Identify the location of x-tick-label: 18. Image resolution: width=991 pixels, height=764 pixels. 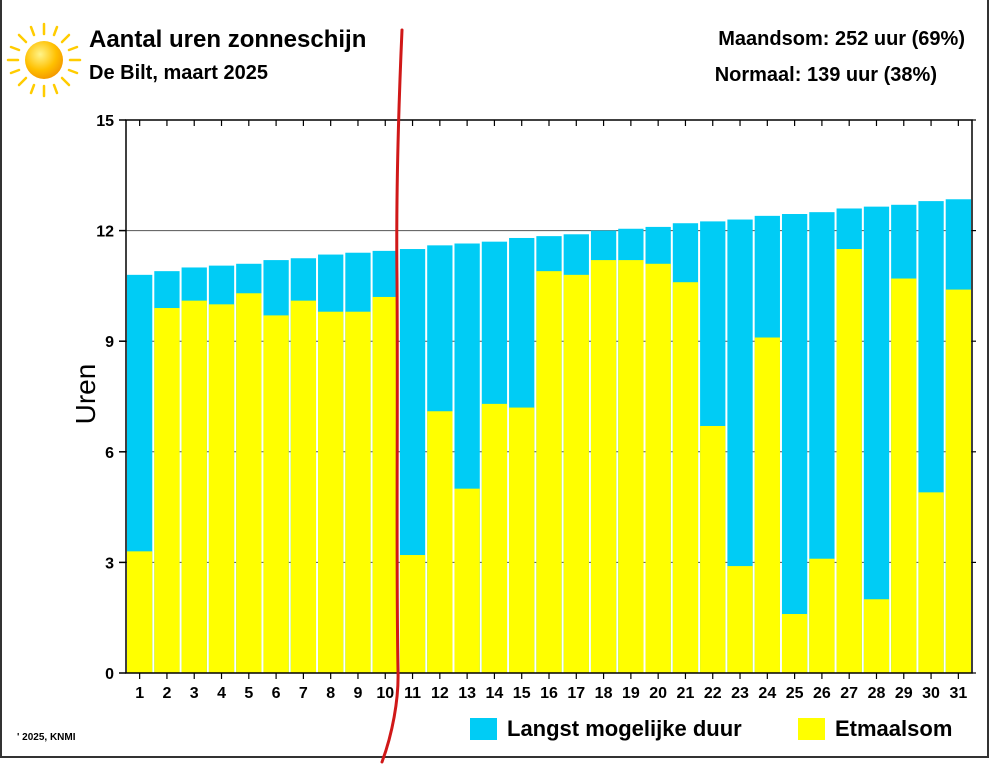
(604, 693).